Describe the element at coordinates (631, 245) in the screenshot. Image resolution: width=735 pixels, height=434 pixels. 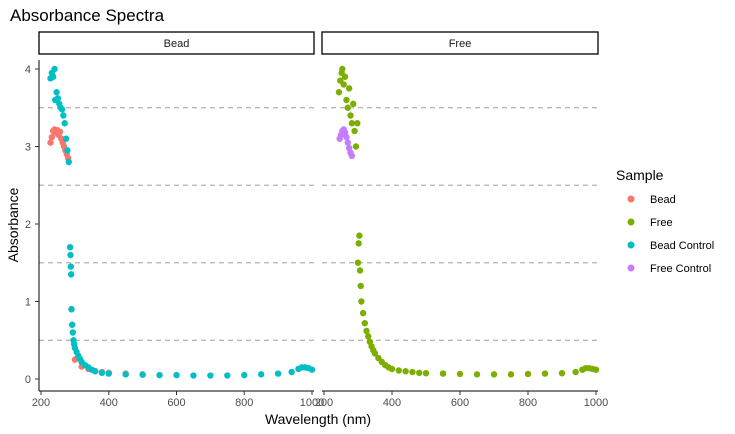
I see `legend-key-bead-control` at that location.